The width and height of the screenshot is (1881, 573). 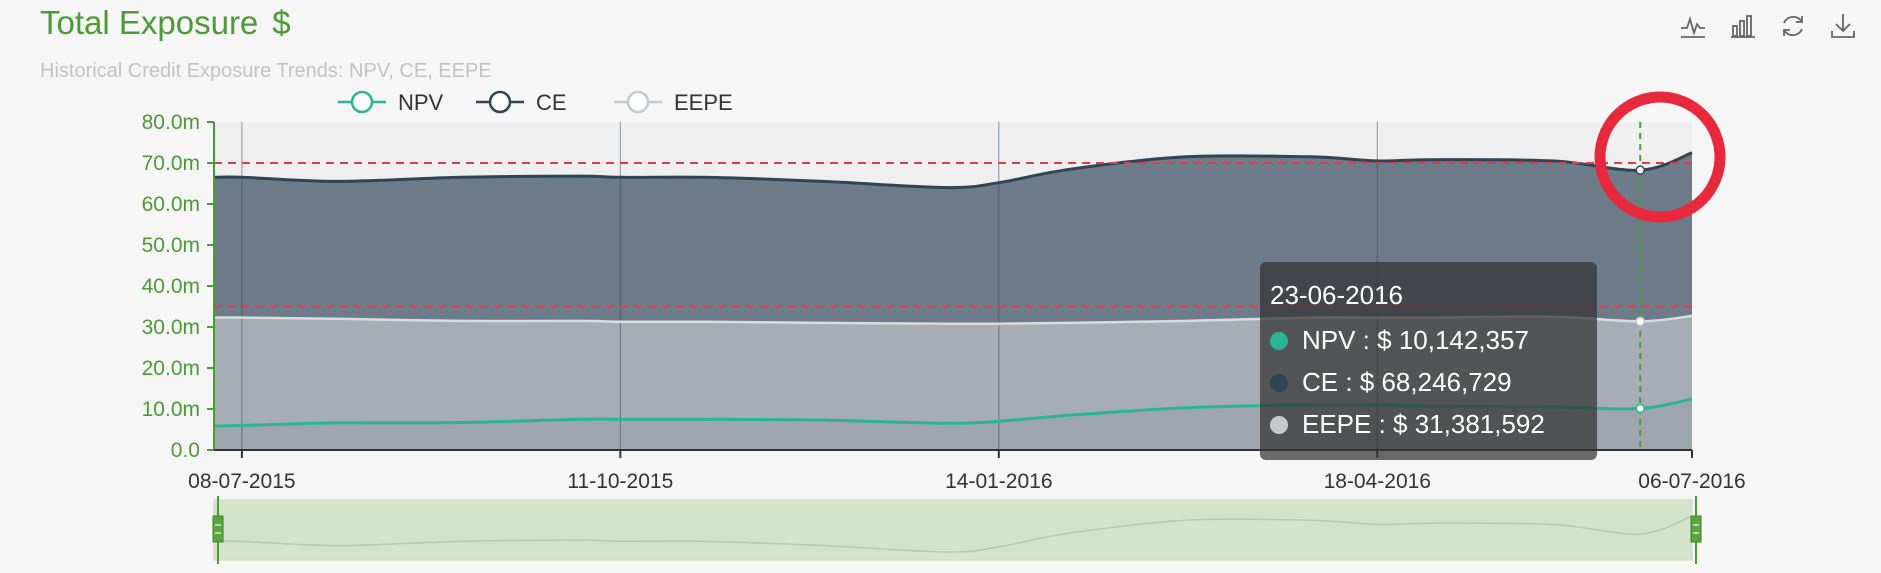 What do you see at coordinates (1415, 340) in the screenshot?
I see `tooltip-npv-value: NPV : $ 10,142,357` at bounding box center [1415, 340].